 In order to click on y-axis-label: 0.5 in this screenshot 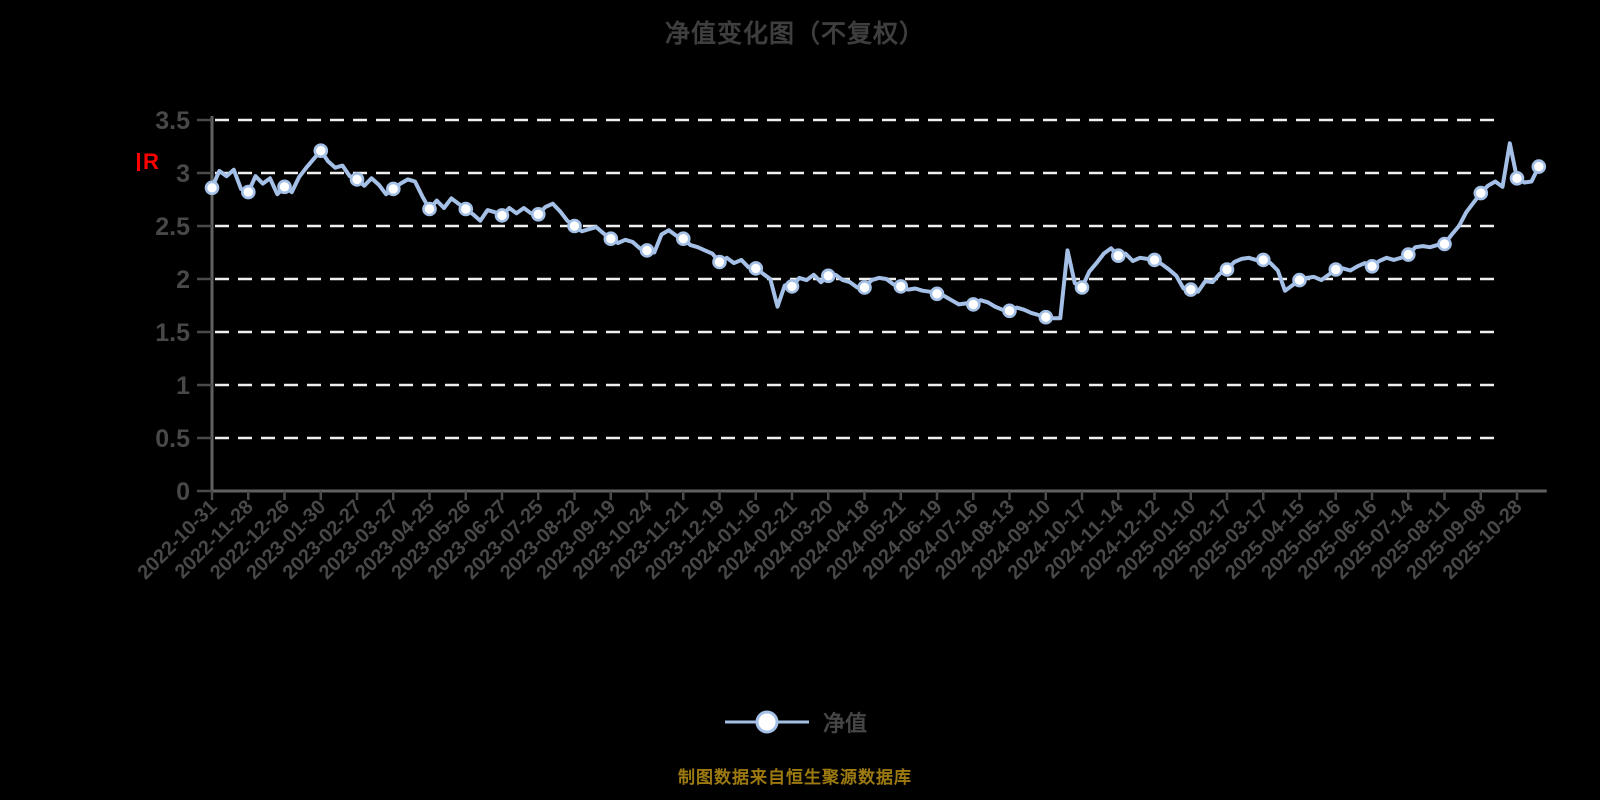, I will do `click(172, 439)`.